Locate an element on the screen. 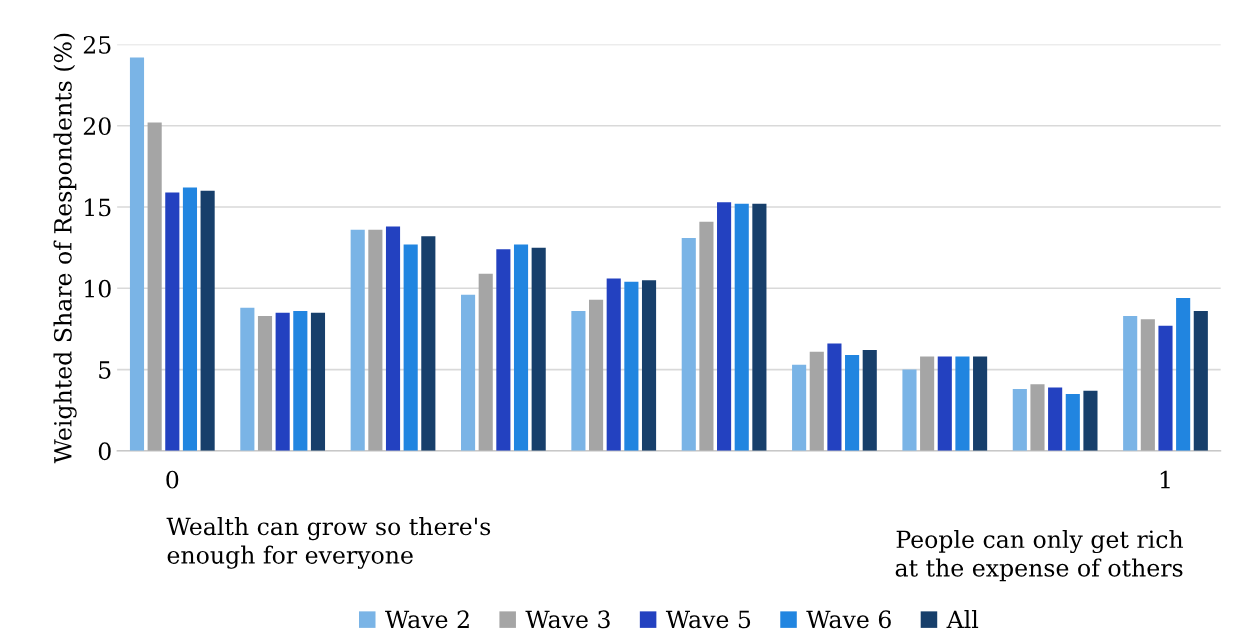 This screenshot has width=1233, height=635. y-tick-label: 20 is located at coordinates (97, 126).